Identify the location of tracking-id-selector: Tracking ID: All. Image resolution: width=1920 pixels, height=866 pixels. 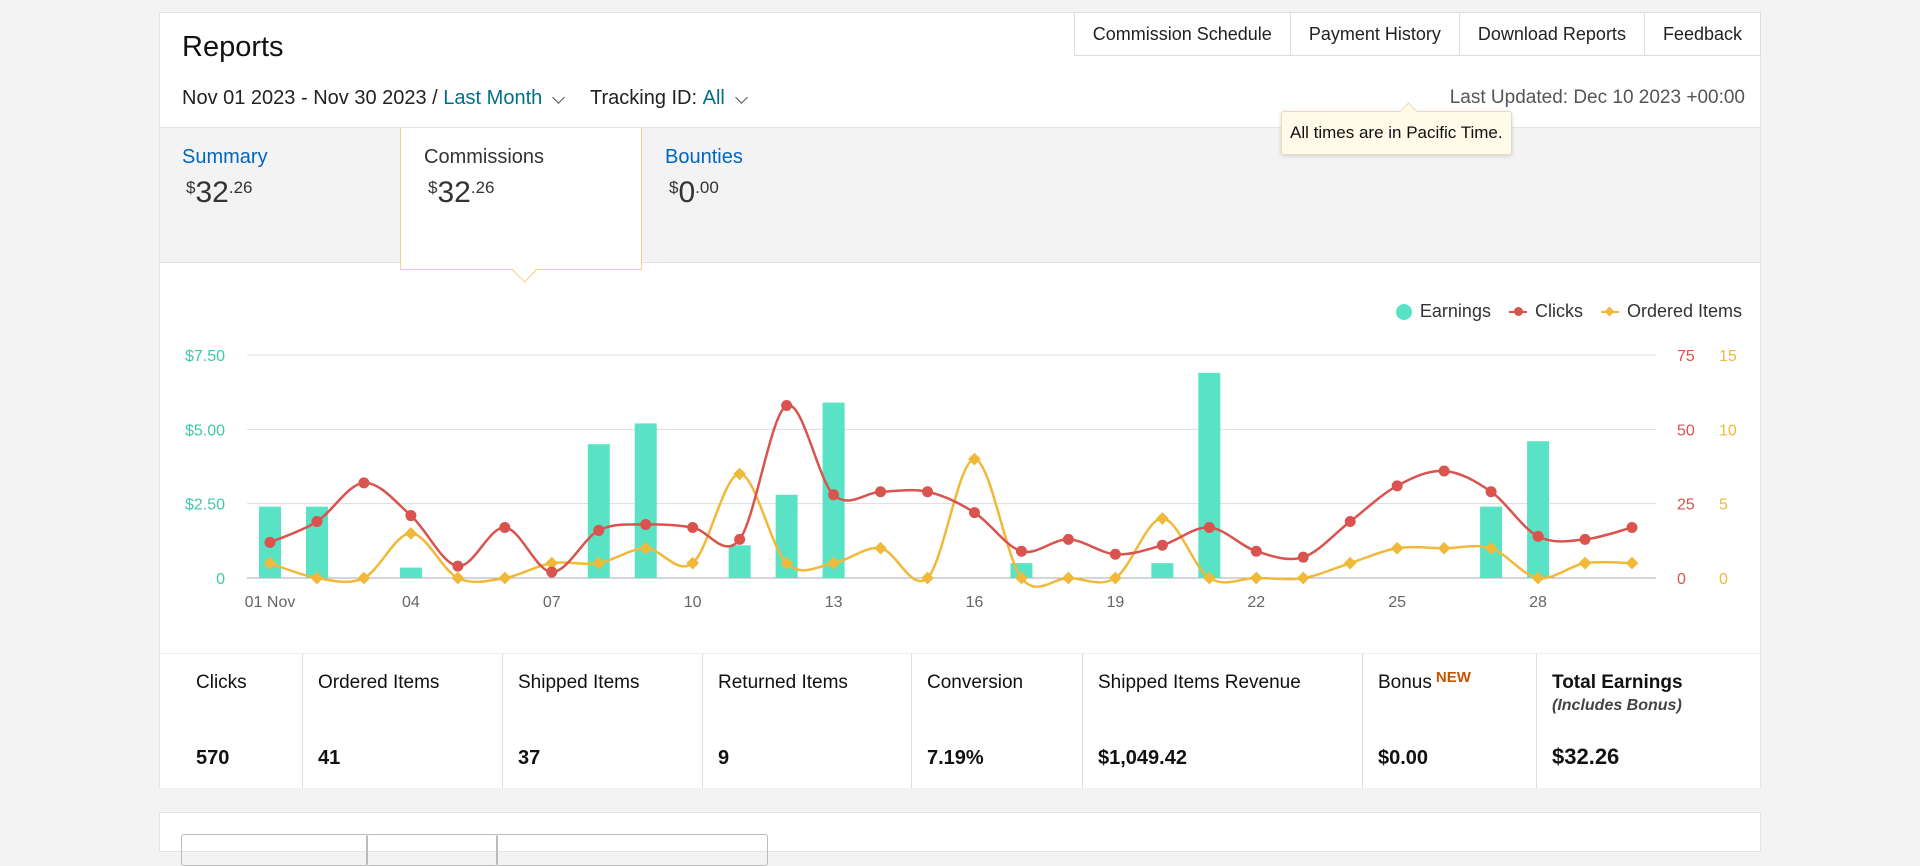
(669, 98).